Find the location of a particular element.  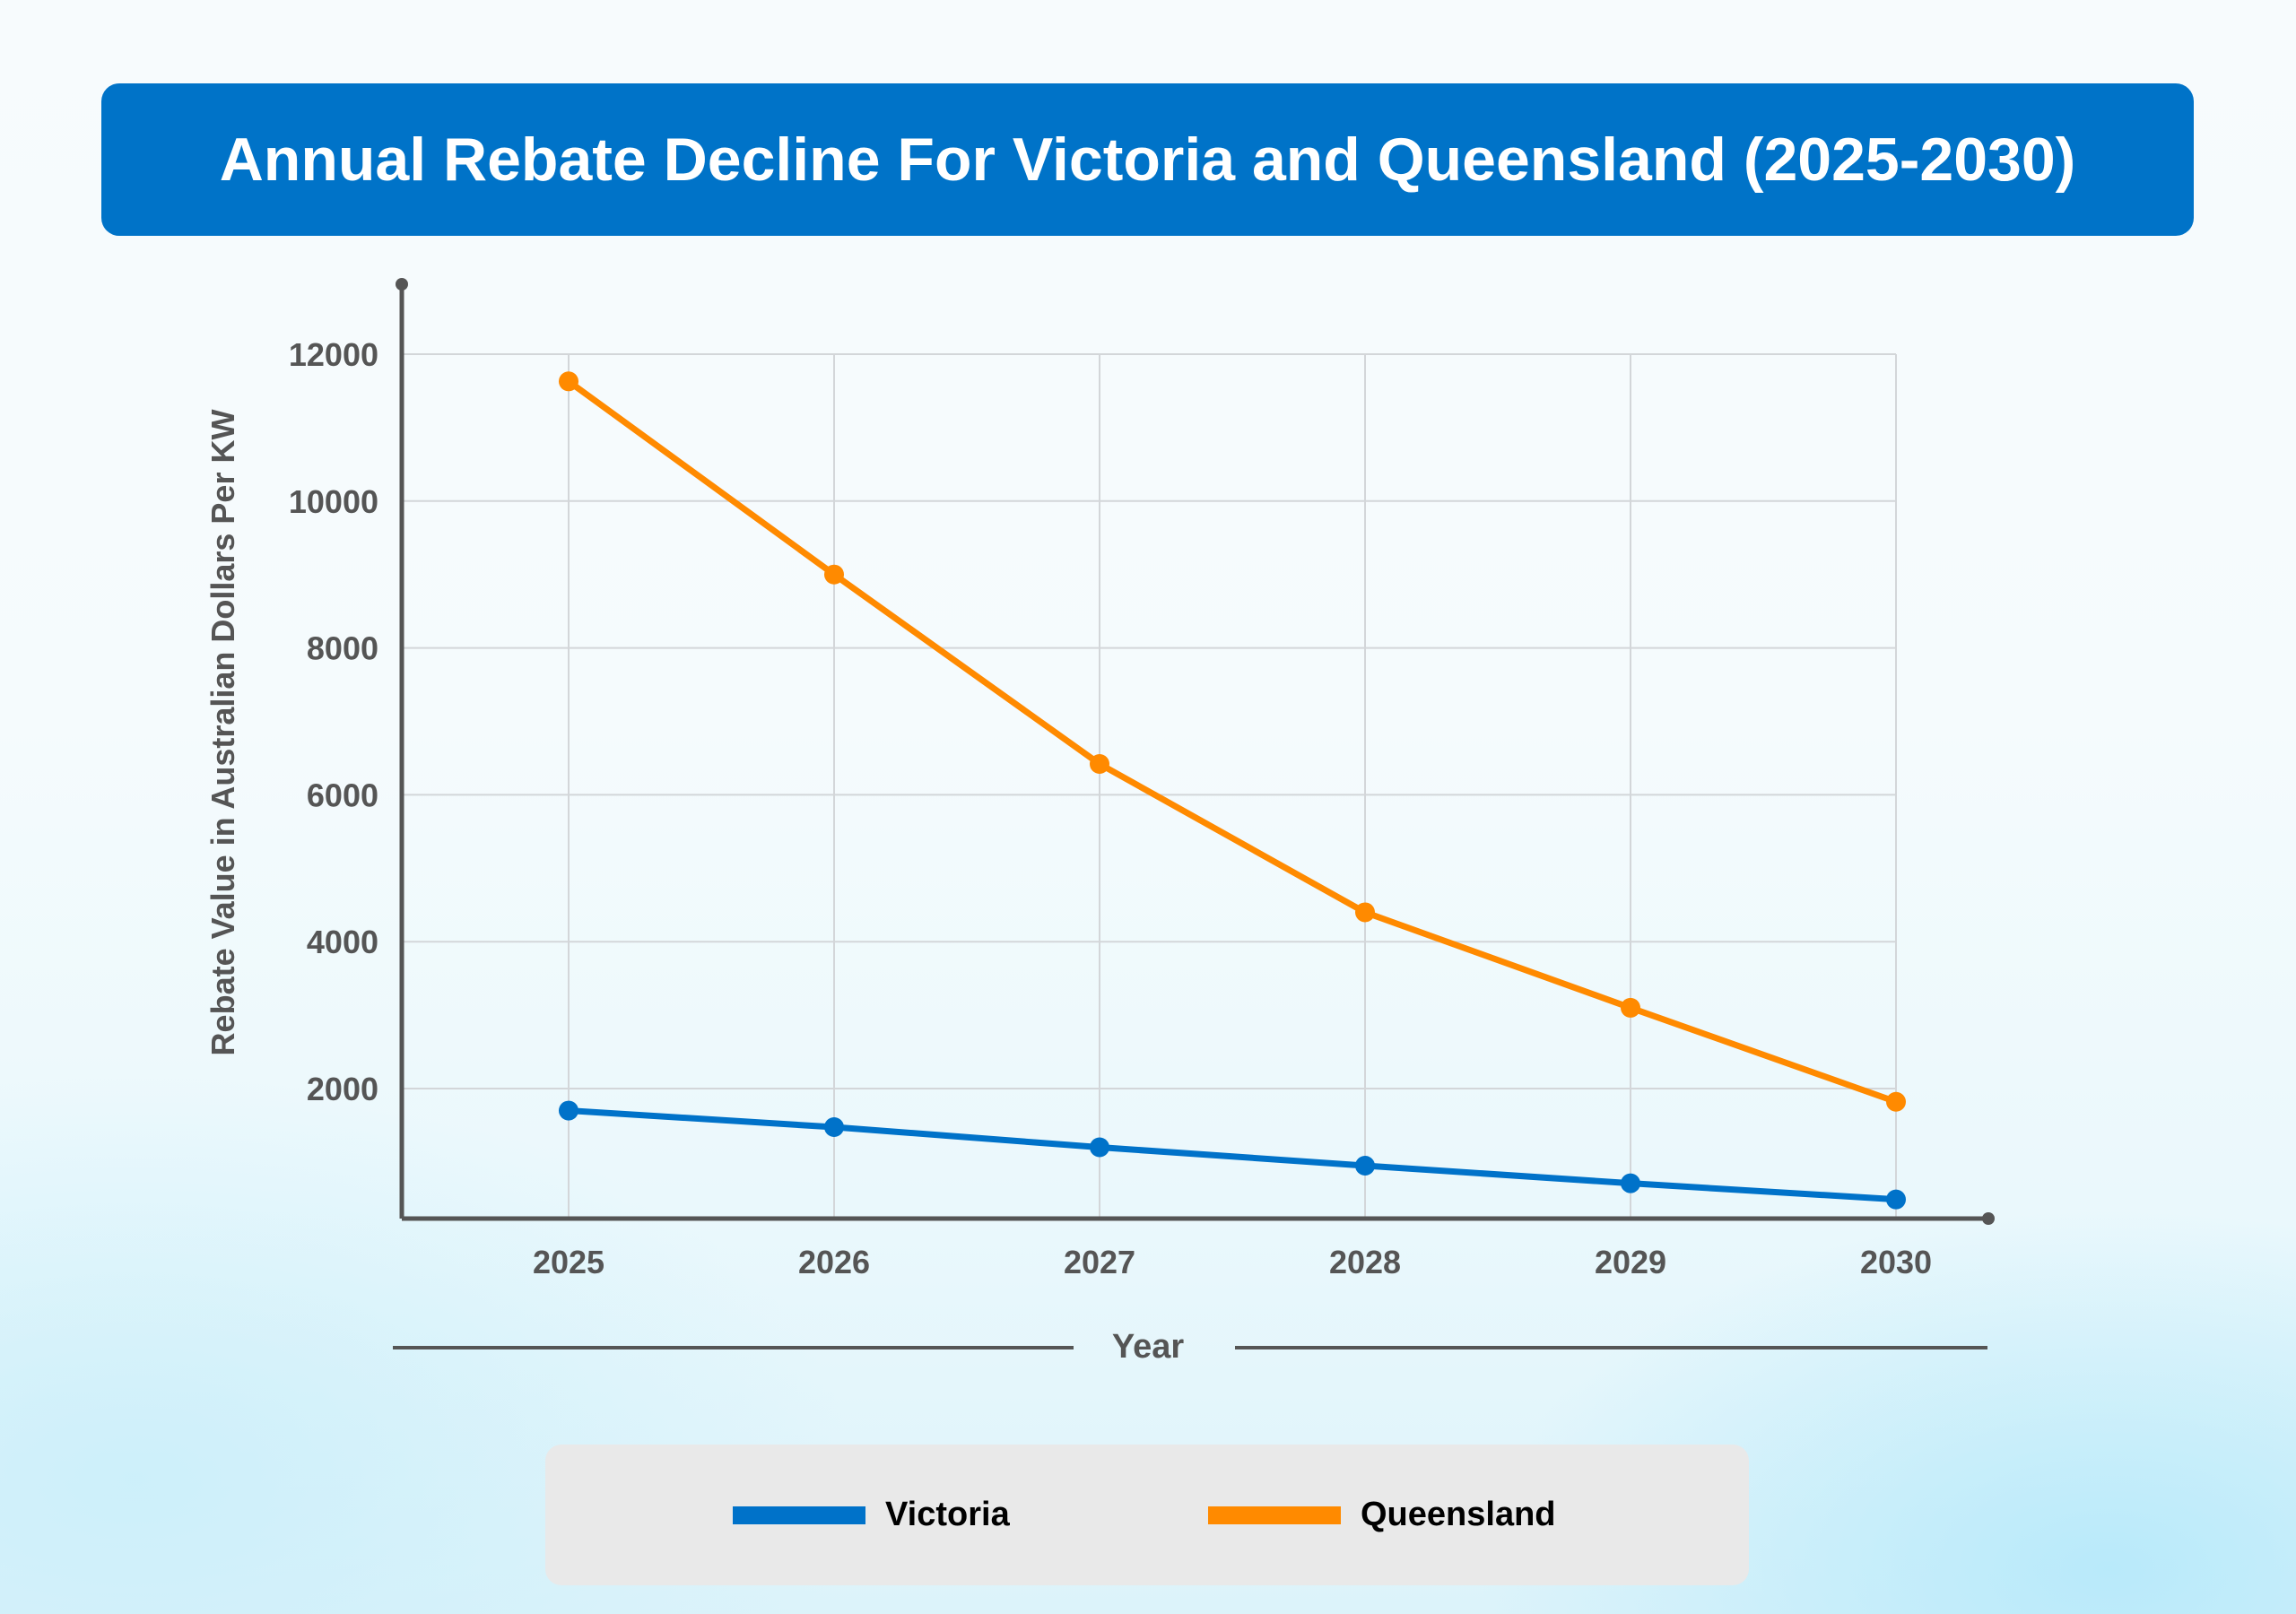

x-tick-label: 2025 is located at coordinates (568, 1262).